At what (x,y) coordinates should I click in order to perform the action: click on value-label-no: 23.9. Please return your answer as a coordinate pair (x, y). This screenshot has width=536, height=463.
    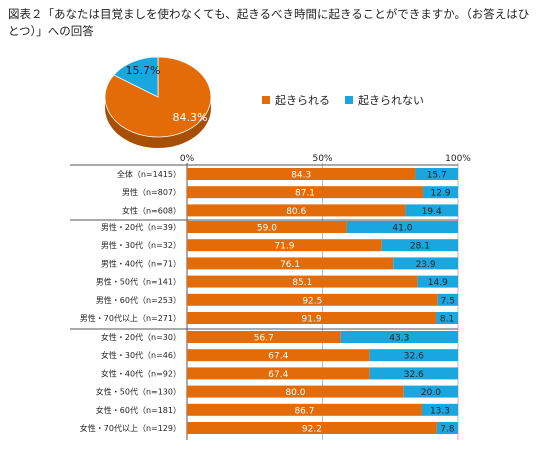
    Looking at the image, I should click on (426, 265).